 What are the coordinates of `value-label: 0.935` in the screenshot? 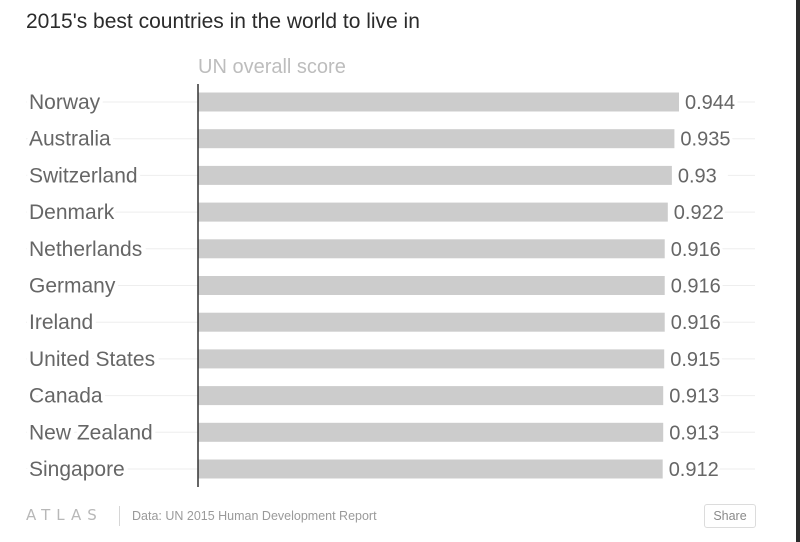 It's located at (705, 140).